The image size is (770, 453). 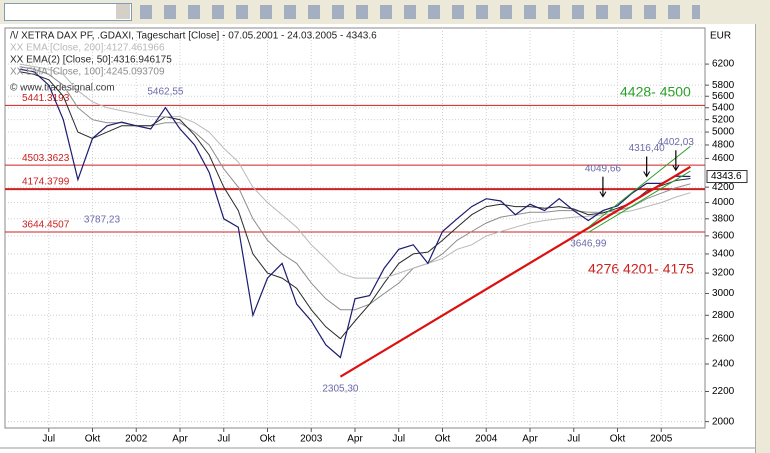 What do you see at coordinates (720, 36) in the screenshot?
I see `currency-label: EUR` at bounding box center [720, 36].